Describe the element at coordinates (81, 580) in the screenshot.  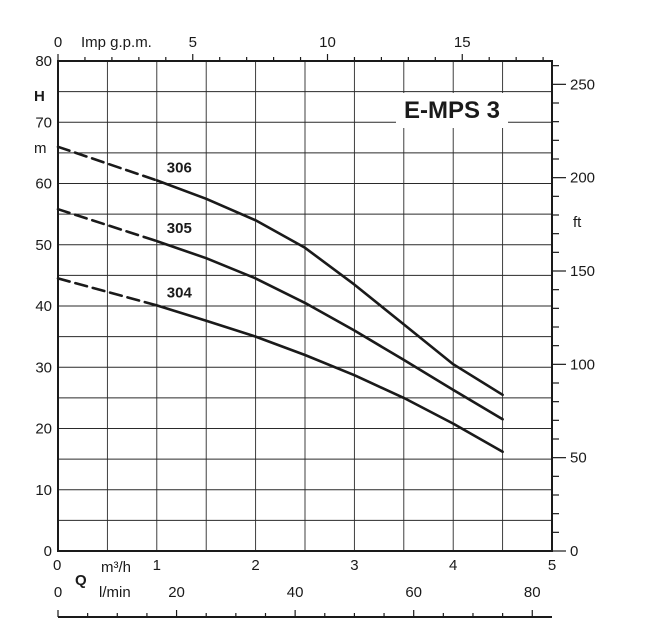
I see `x-axis-label-q: Q` at that location.